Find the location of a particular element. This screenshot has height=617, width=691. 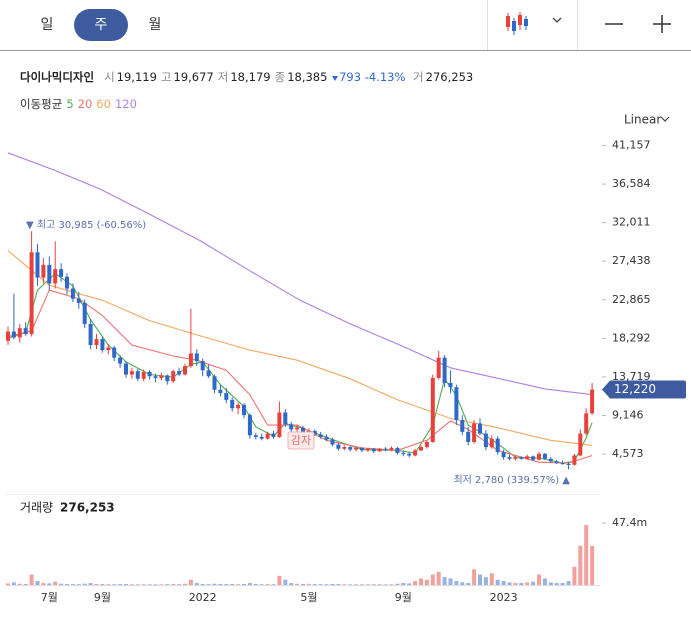

high-annotation: ▼ 최고 30,985 (-60.56%) is located at coordinates (86, 225).